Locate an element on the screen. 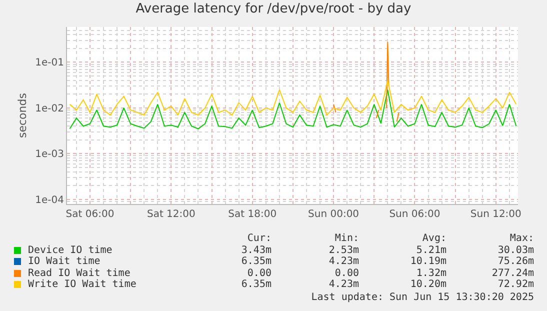 Image resolution: width=547 pixels, height=311 pixels. text: Cur: is located at coordinates (259, 238).